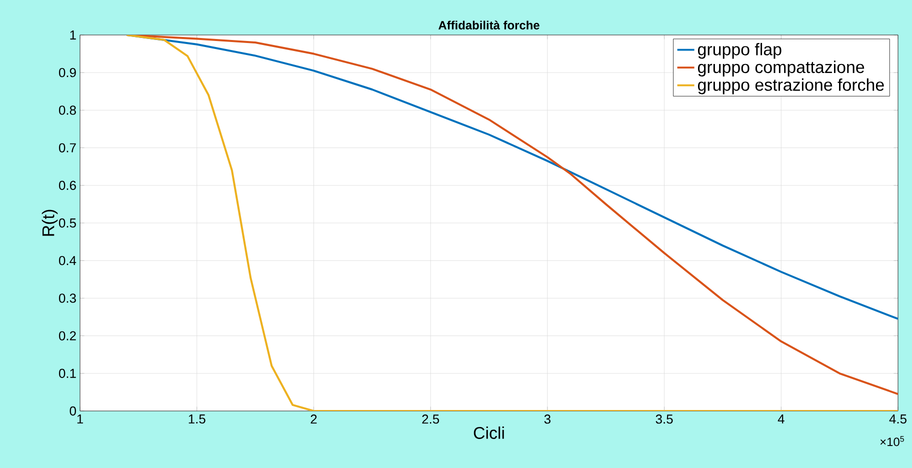 The height and width of the screenshot is (468, 912). What do you see at coordinates (67, 73) in the screenshot?
I see `y-tick-label: 0.9` at bounding box center [67, 73].